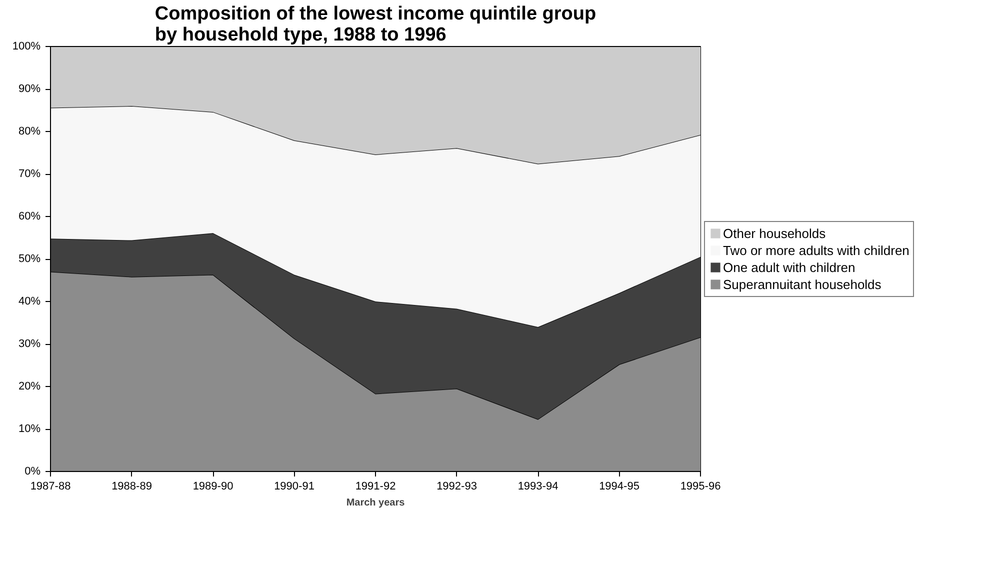  I want to click on y-tick-label: 100%, so click(26, 46).